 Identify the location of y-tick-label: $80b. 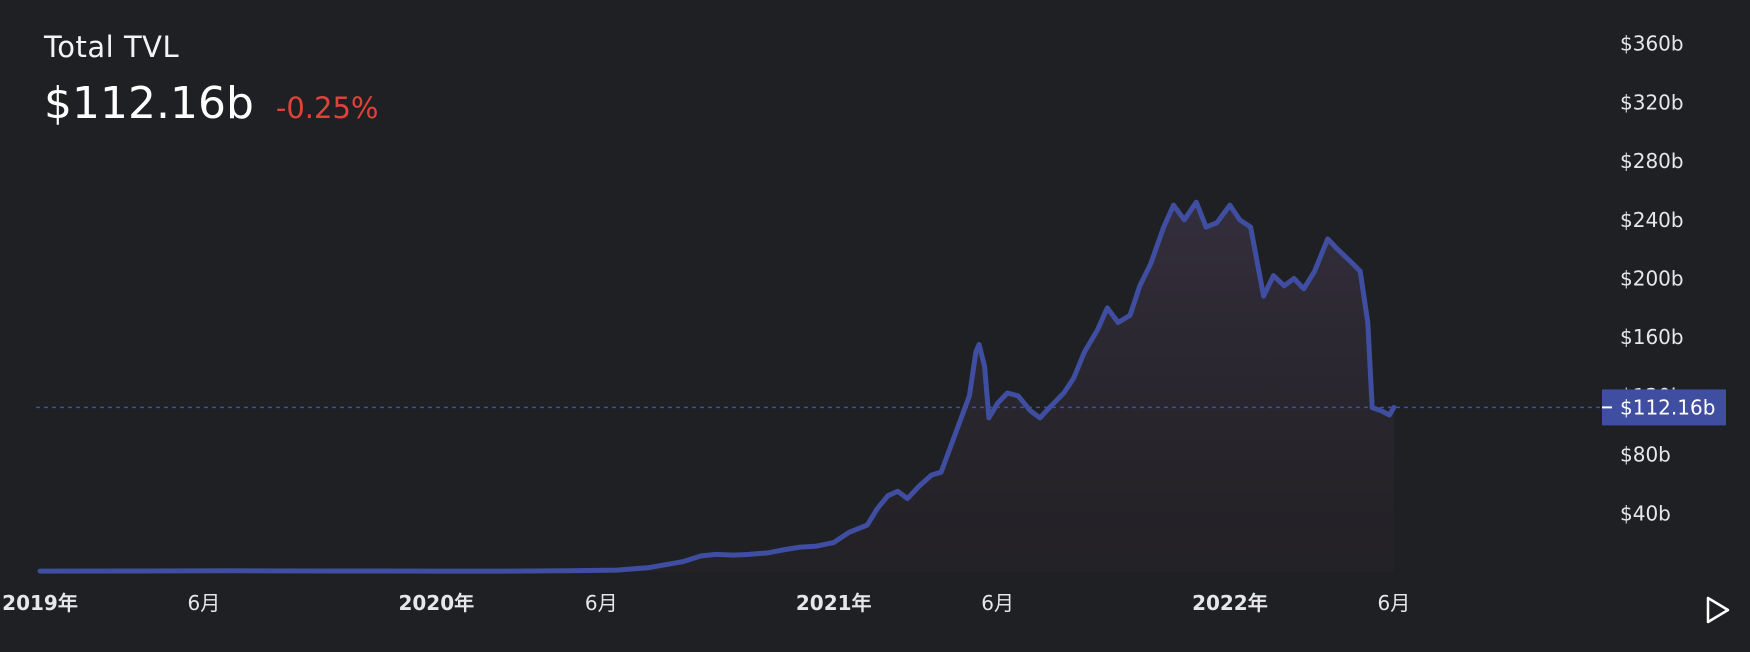
(1645, 455).